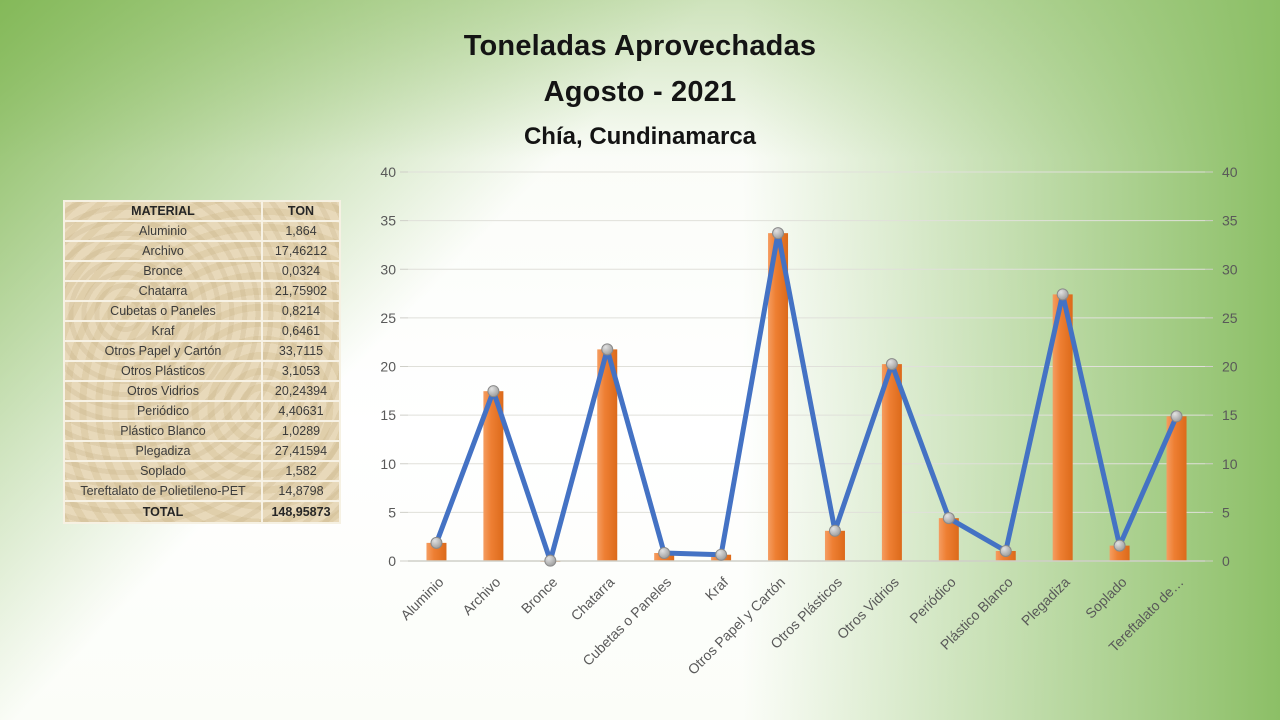 Image resolution: width=1280 pixels, height=720 pixels. Describe the element at coordinates (164, 251) in the screenshot. I see `material-cell: Archivo` at that location.